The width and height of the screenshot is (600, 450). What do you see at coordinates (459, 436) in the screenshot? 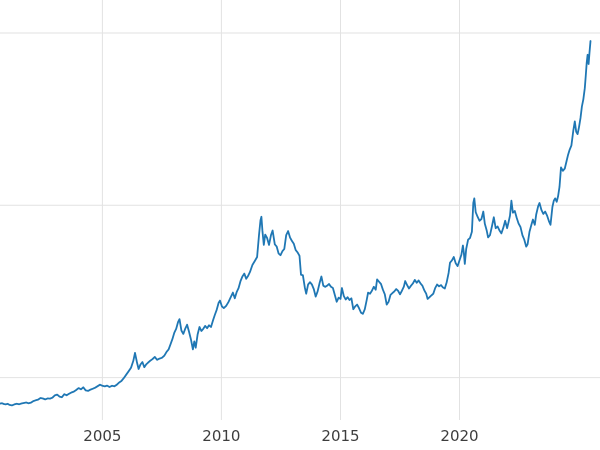
I see `x-tick-label-2020: 2020` at bounding box center [459, 436].